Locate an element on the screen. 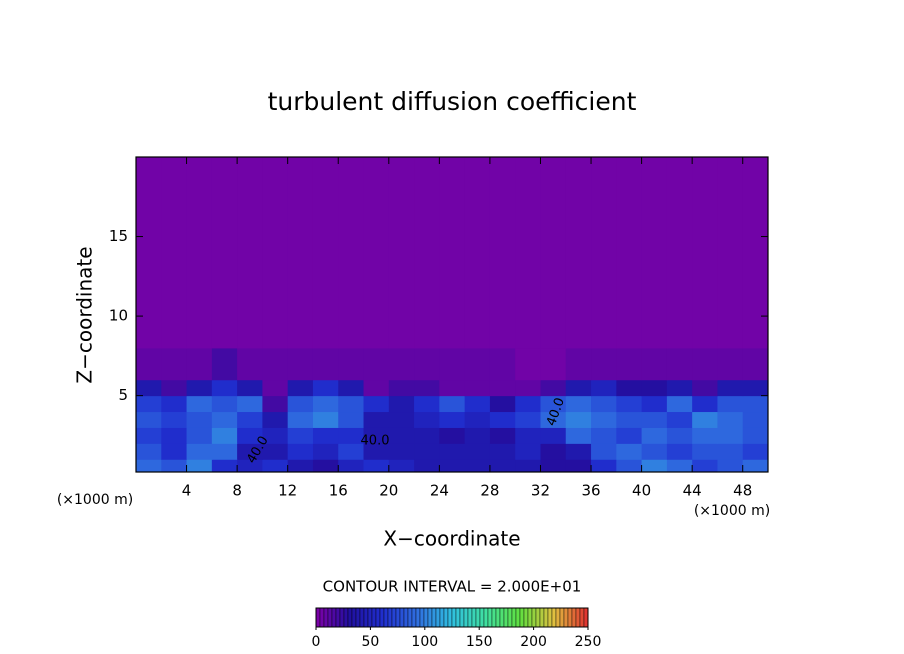 This screenshot has width=904, height=654. colorbar-frame is located at coordinates (452, 617).